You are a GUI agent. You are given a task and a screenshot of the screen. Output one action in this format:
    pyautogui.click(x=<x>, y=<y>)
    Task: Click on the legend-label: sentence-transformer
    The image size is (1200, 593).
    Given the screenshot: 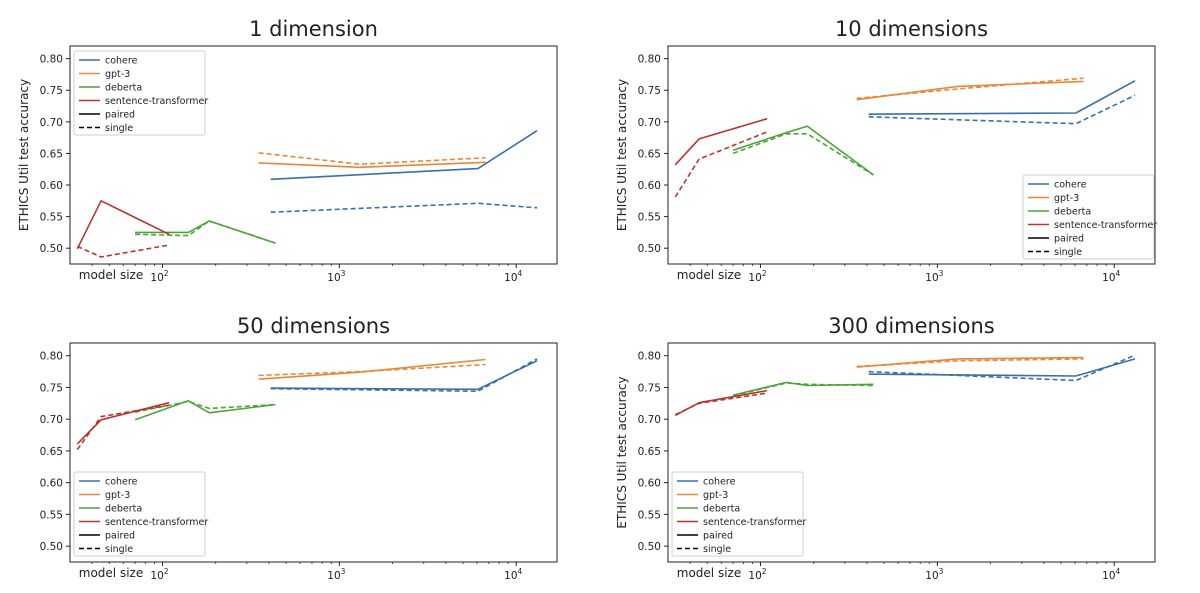 What is the action you would take?
    pyautogui.click(x=156, y=522)
    